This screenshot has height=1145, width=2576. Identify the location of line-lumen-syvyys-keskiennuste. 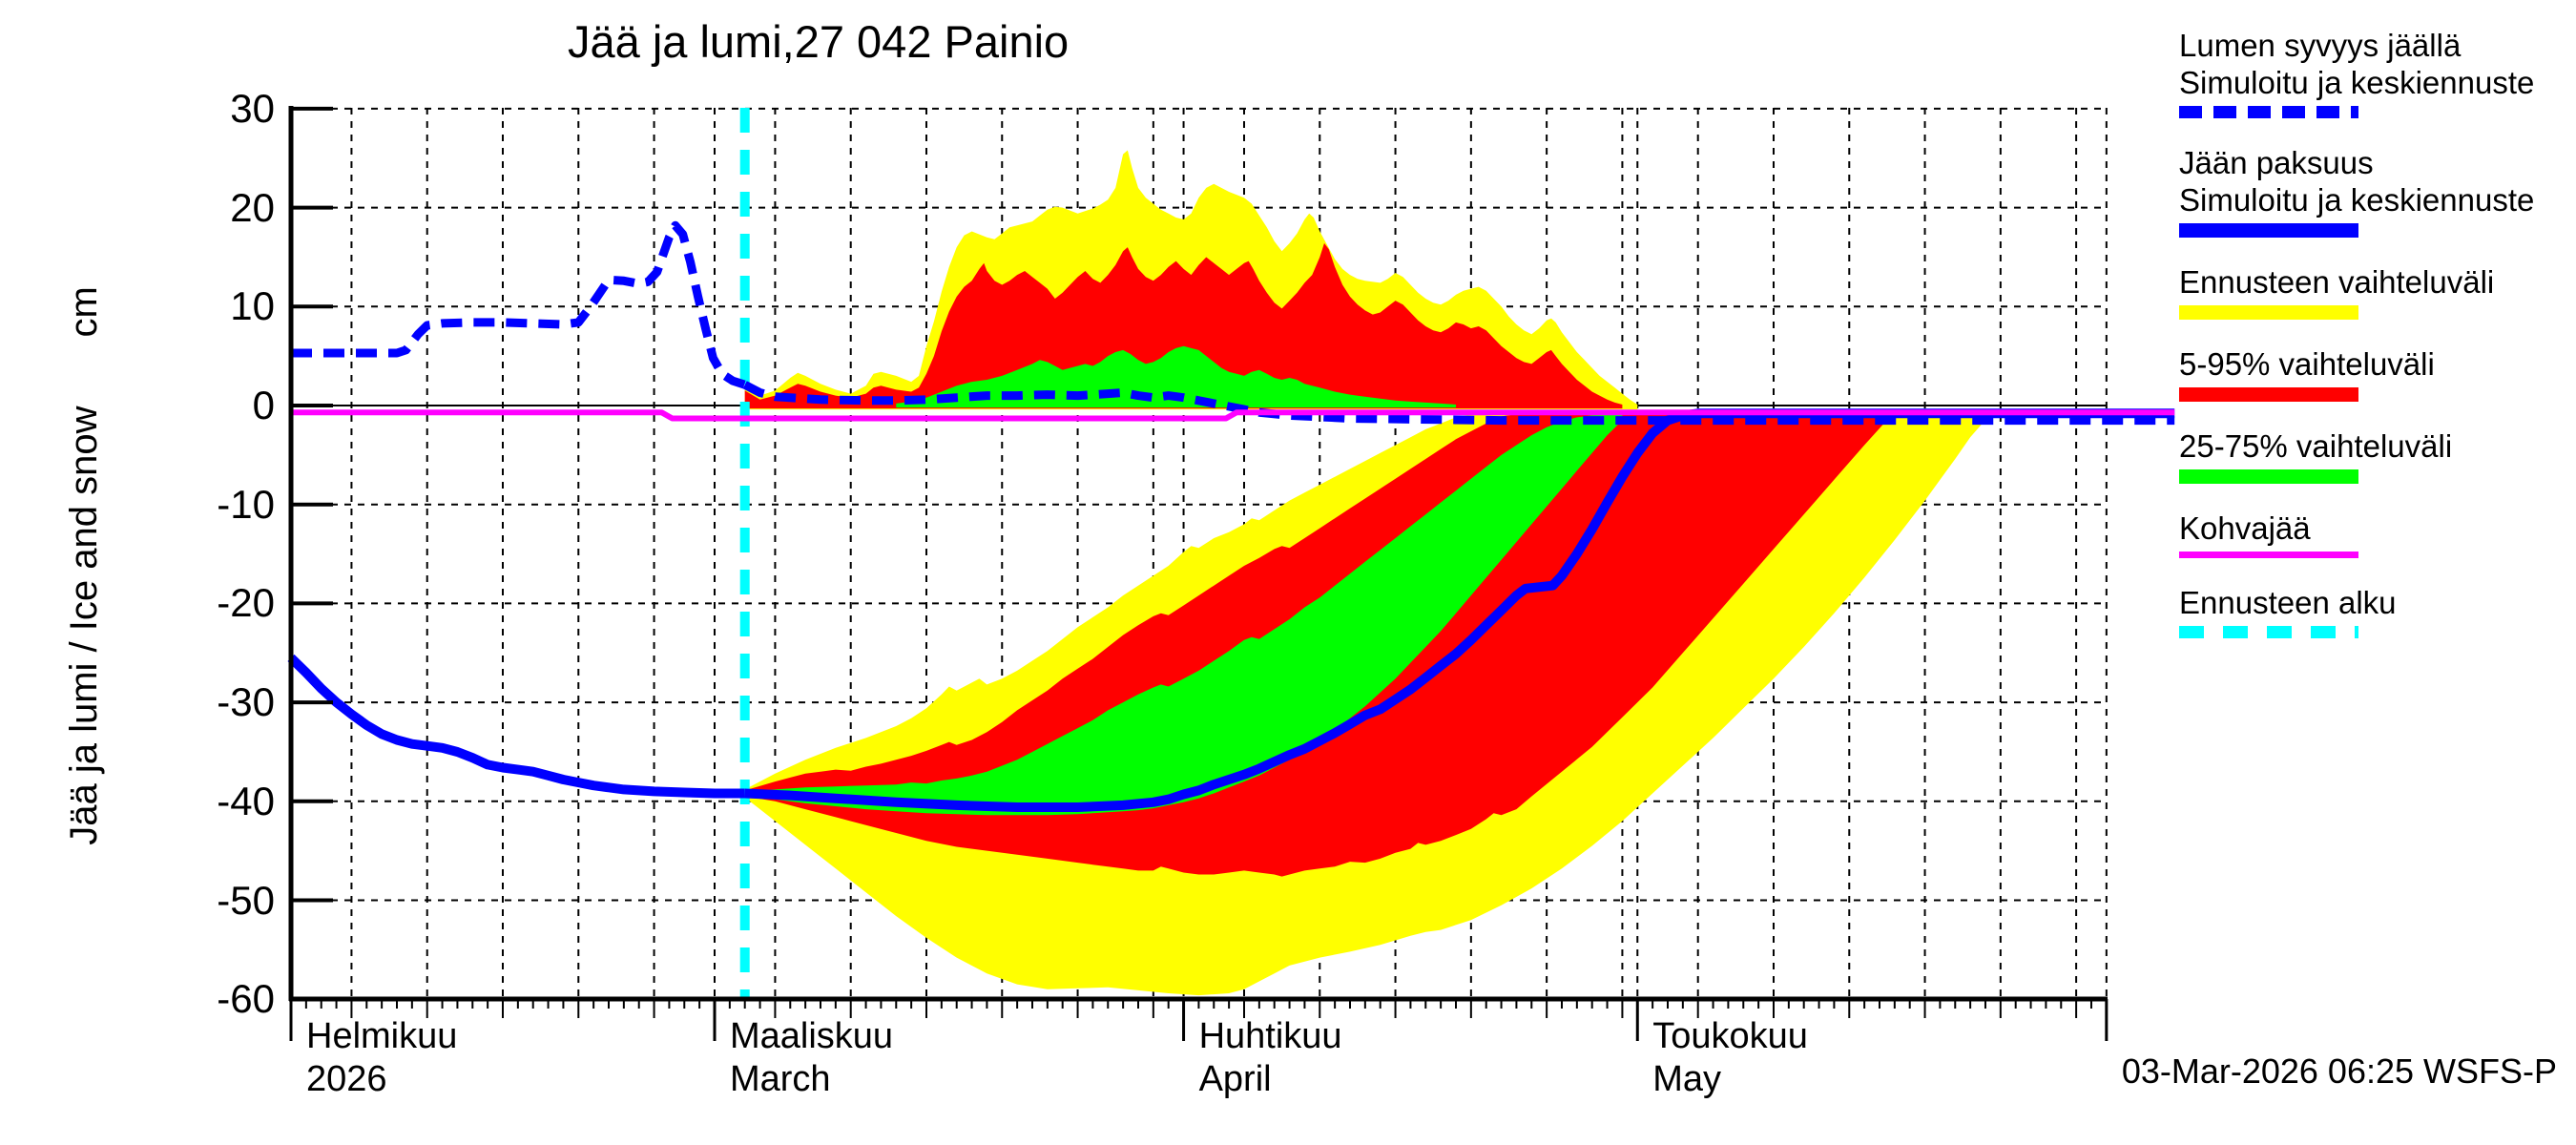
(1458, 404).